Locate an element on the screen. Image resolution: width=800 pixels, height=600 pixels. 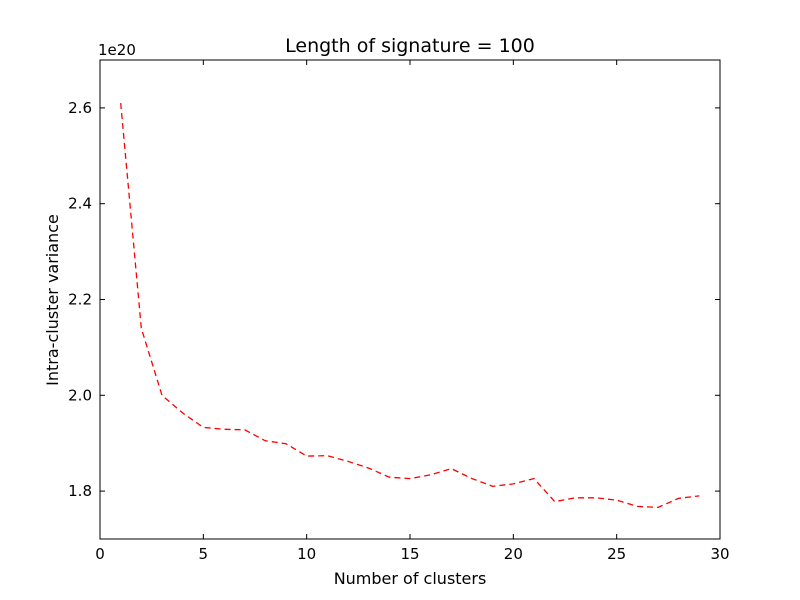
x-tick-label: 10 is located at coordinates (306, 554).